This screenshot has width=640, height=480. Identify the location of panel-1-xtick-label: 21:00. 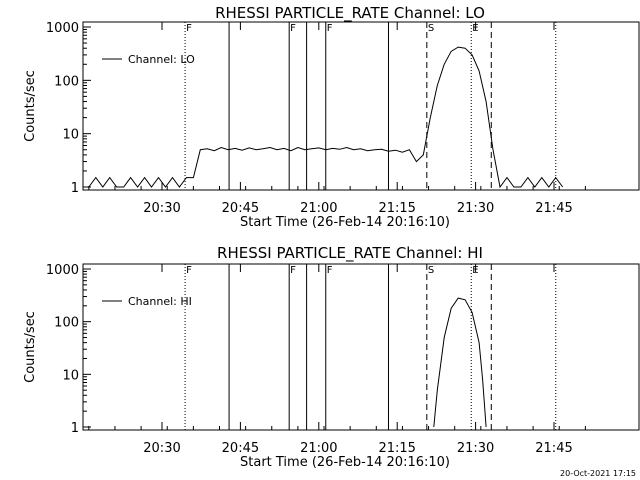
(318, 208).